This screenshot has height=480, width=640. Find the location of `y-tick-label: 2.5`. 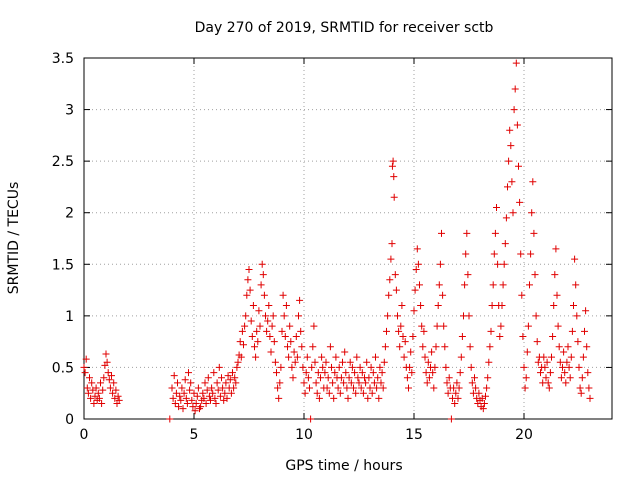

y-tick-label: 2.5 is located at coordinates (63, 162).